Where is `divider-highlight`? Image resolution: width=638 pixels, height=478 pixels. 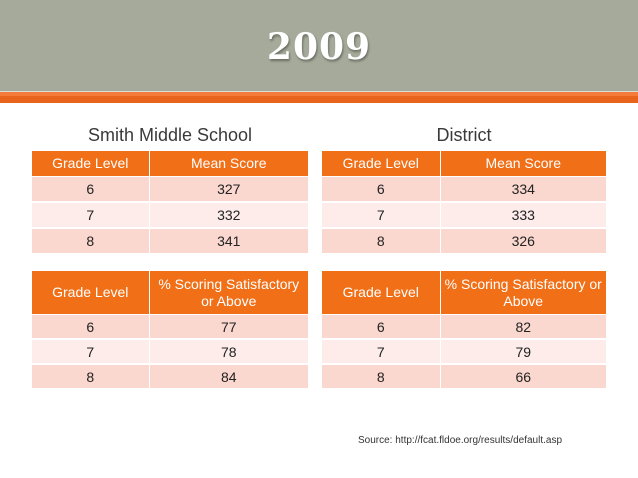 divider-highlight is located at coordinates (319, 91).